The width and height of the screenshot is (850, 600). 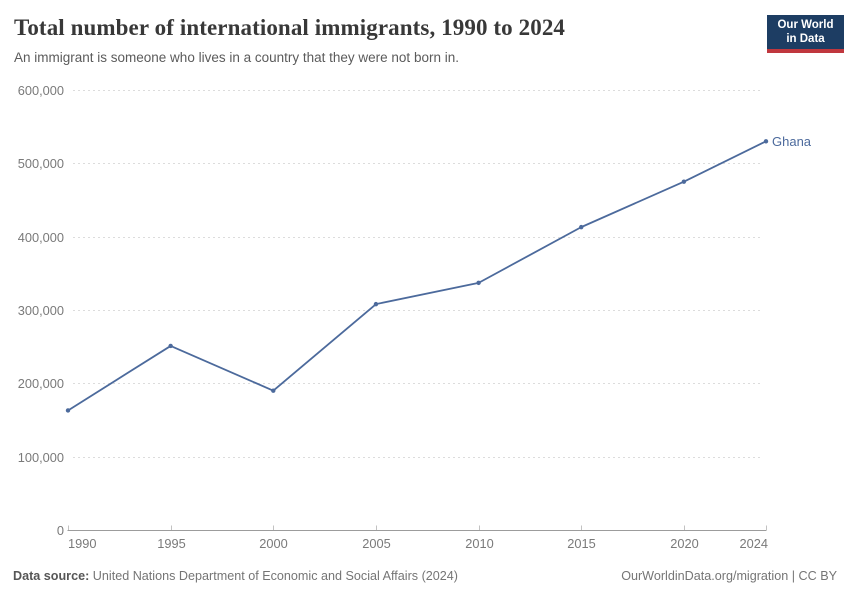 I want to click on owid-logo: Our World in Data, so click(x=805, y=34).